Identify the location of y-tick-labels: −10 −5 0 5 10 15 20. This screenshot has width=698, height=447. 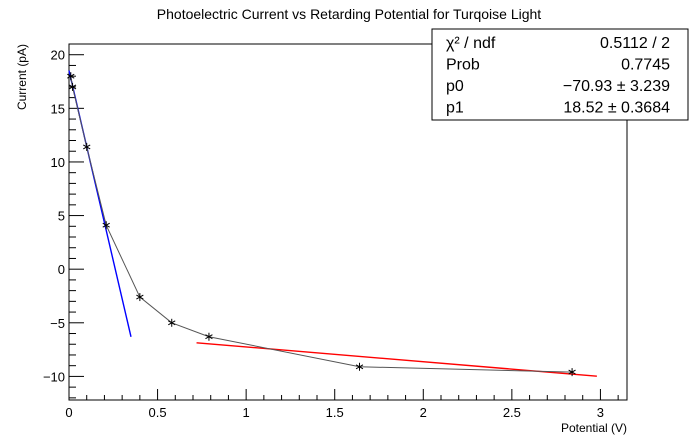
(54, 216).